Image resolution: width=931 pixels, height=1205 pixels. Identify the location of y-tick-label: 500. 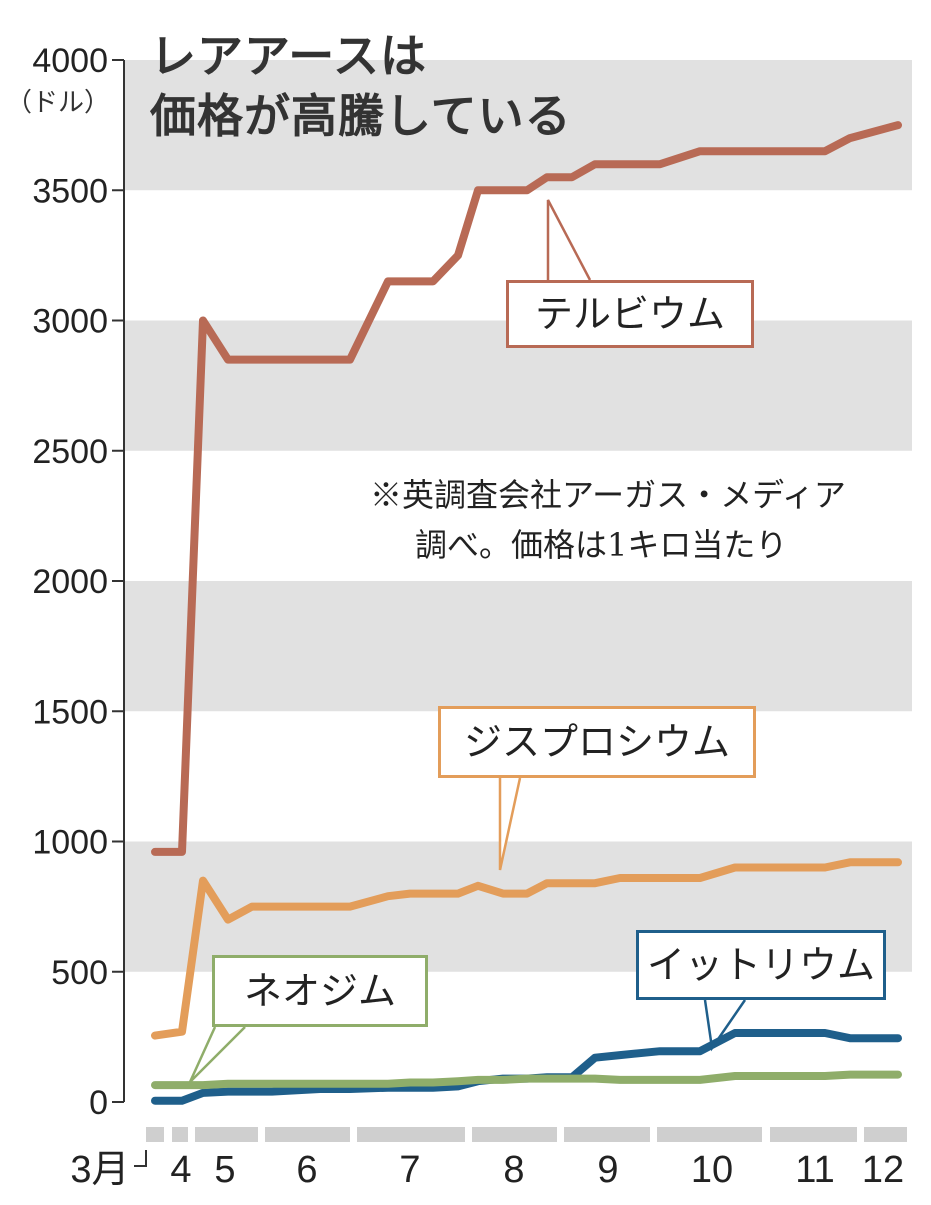
(79, 973).